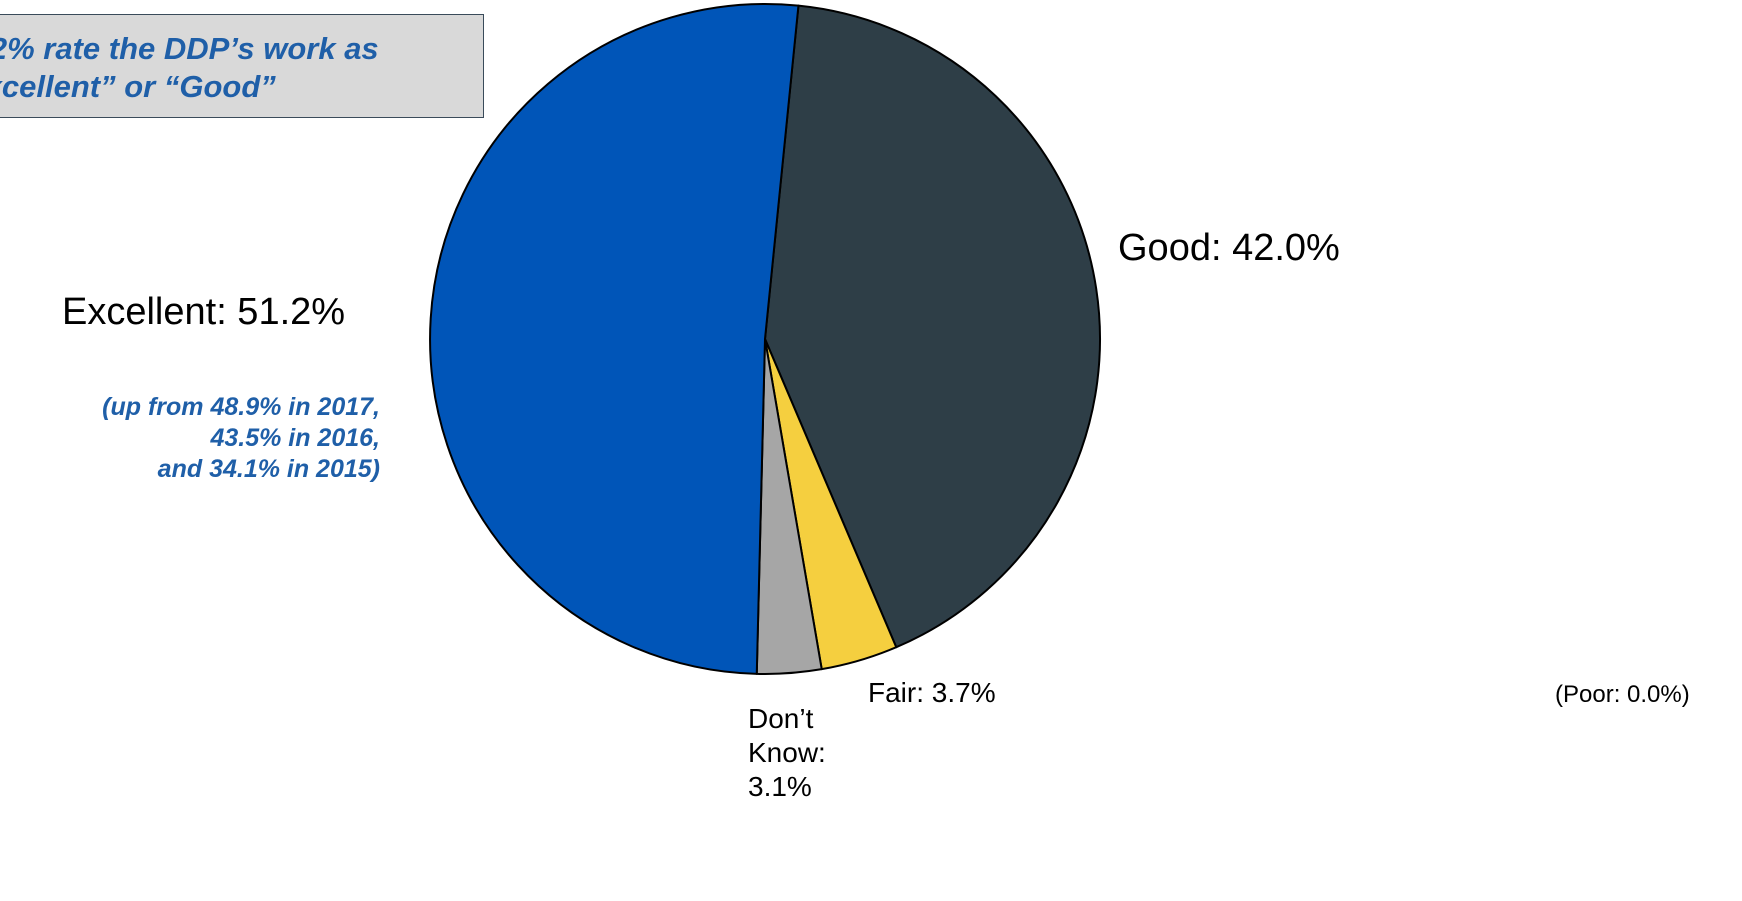 The height and width of the screenshot is (901, 1742). I want to click on callout-box, so click(242, 66).